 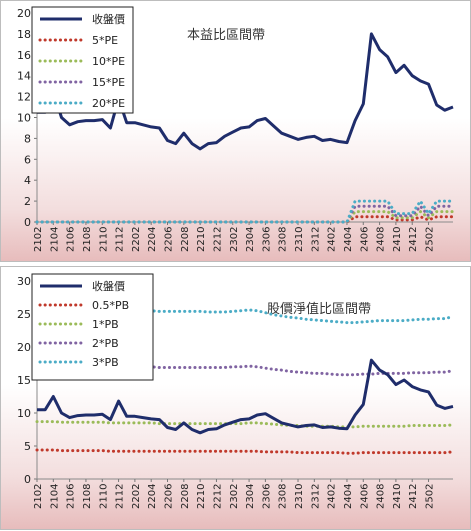 I want to click on legend-label-1: 0.5*PB, so click(x=110, y=305).